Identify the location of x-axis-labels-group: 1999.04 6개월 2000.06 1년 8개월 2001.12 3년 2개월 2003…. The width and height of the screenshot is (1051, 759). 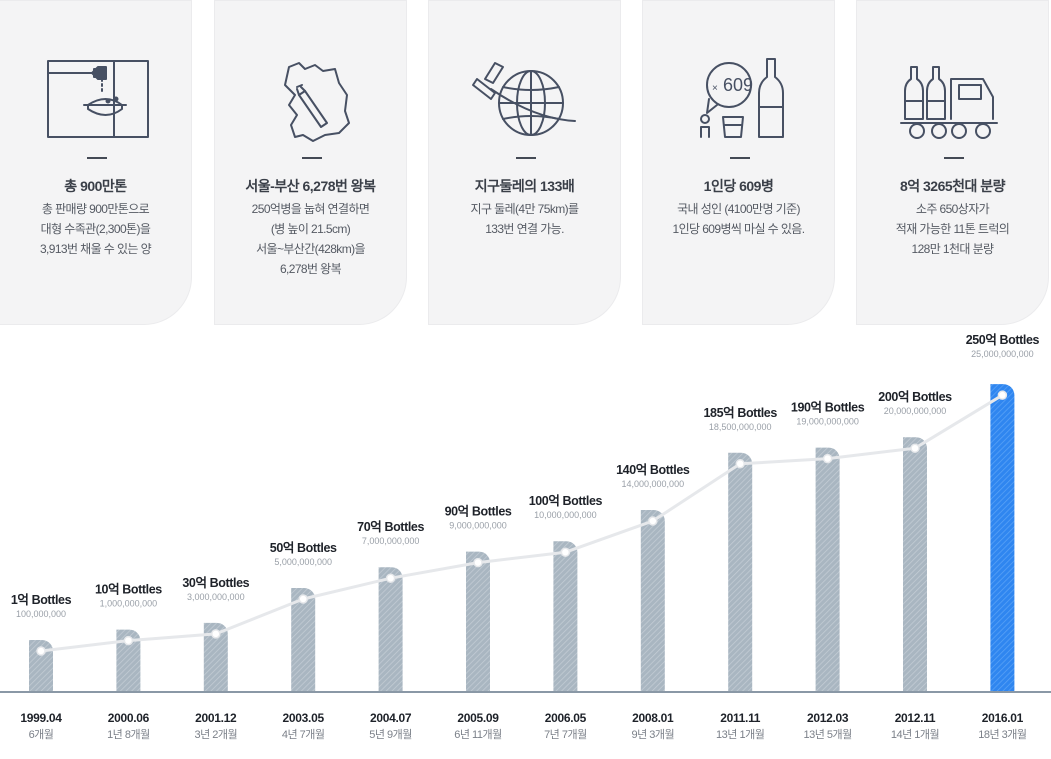
(523, 726).